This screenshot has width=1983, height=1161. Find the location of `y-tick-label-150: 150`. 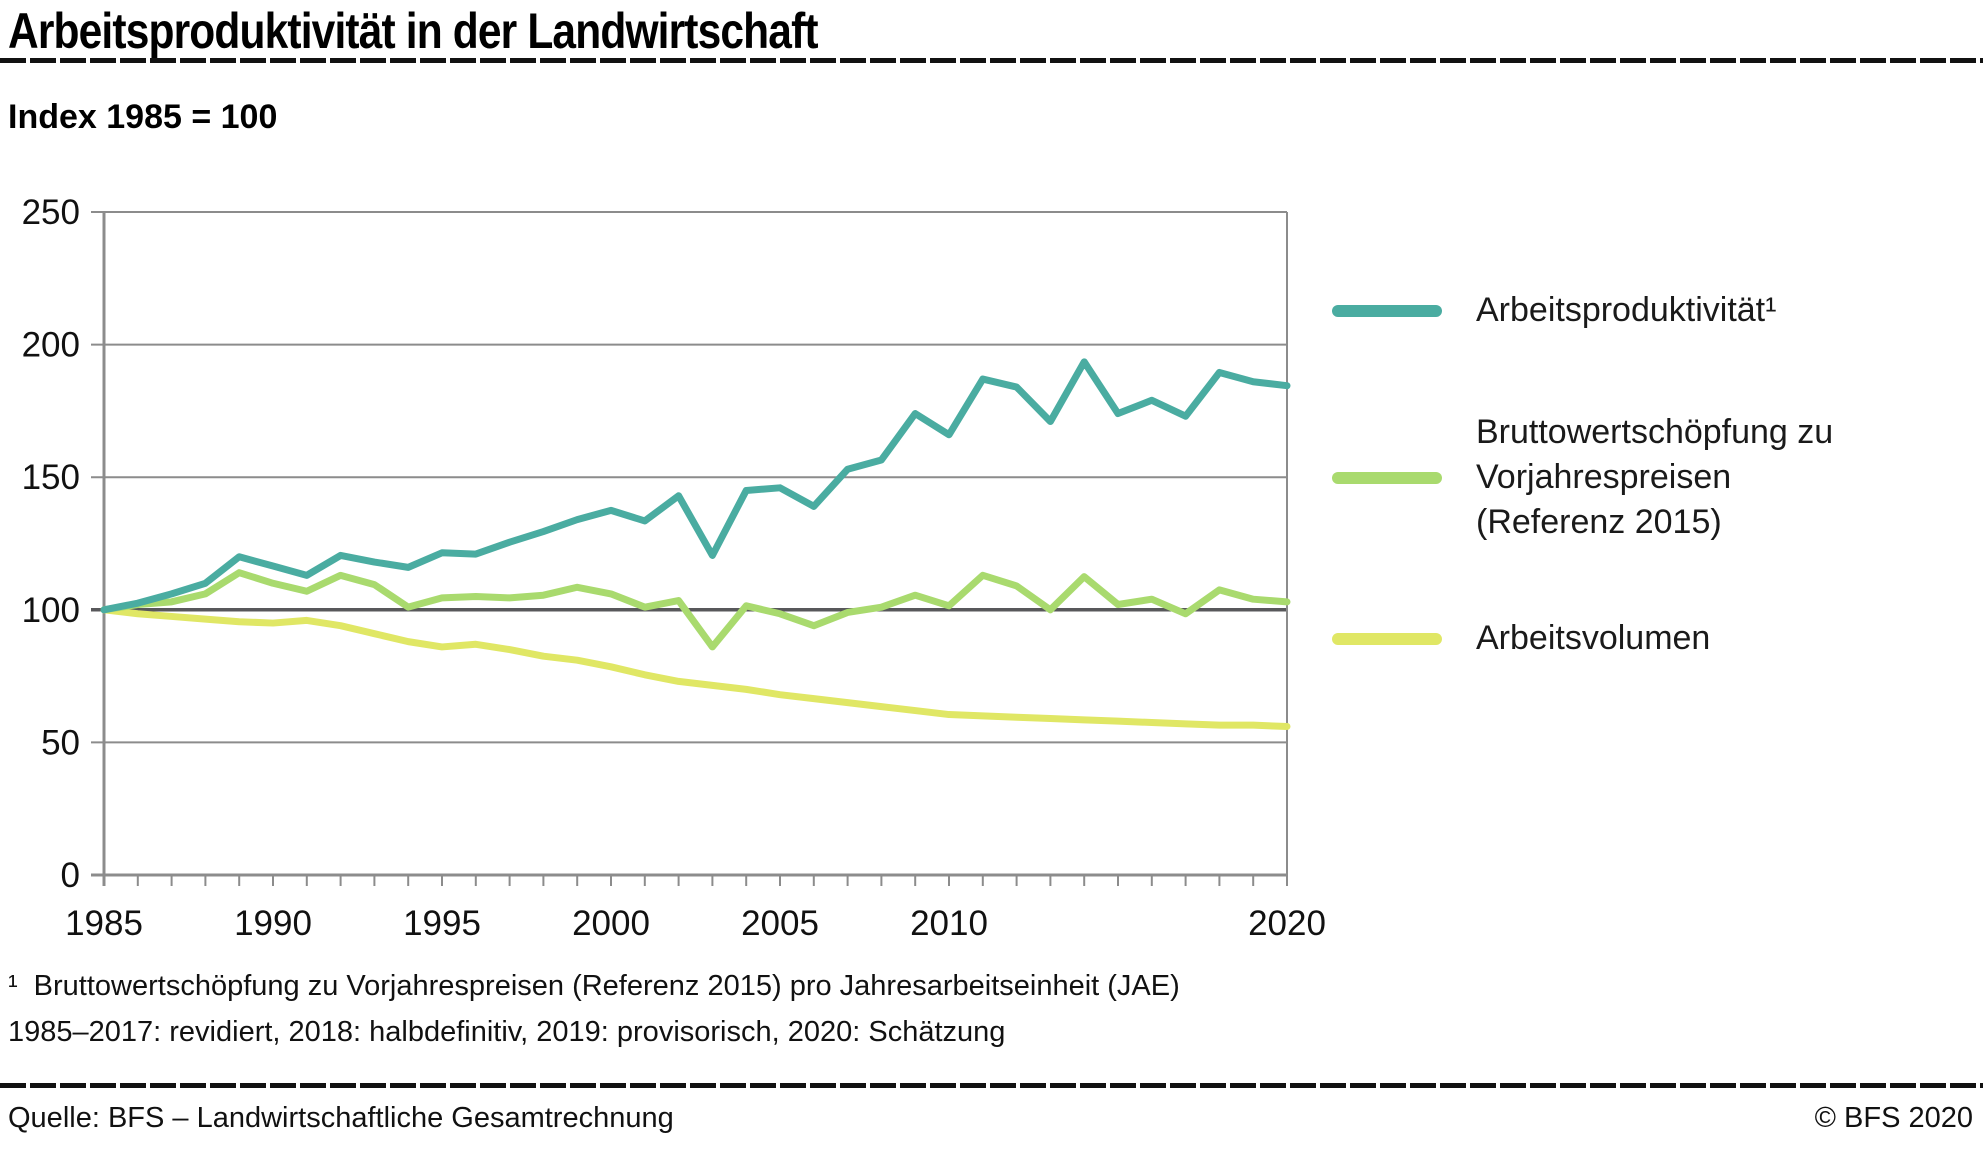

y-tick-label-150: 150 is located at coordinates (51, 477).